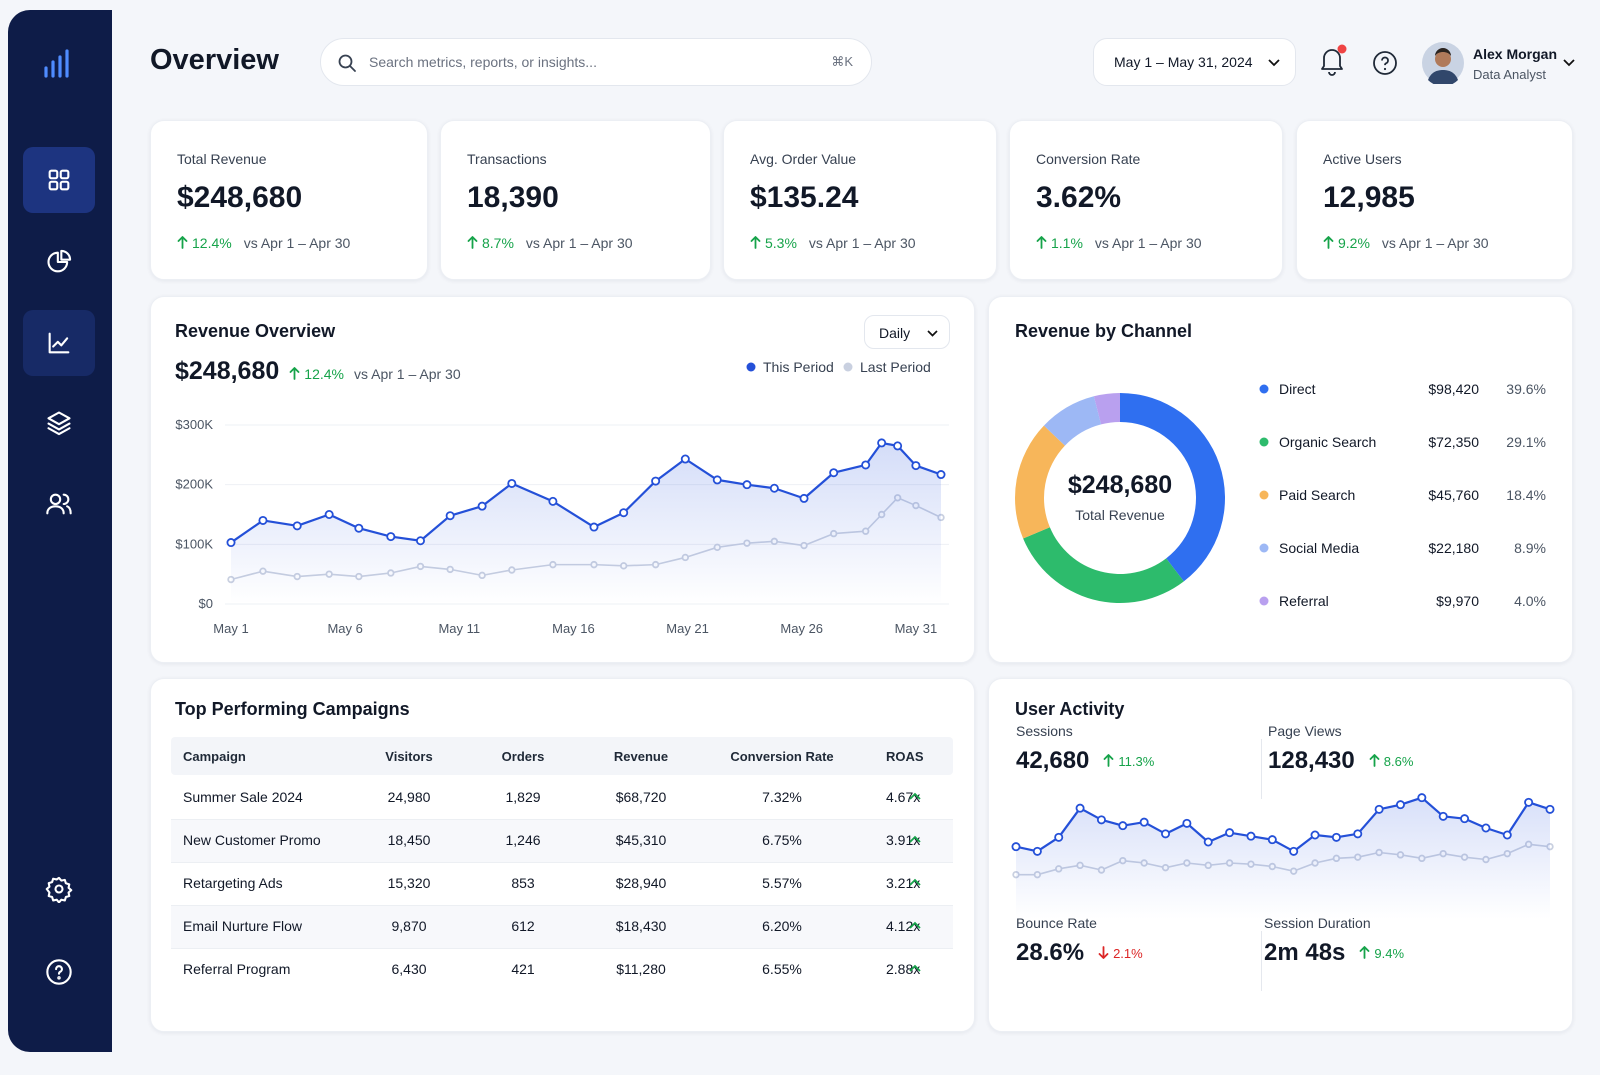 This screenshot has height=1075, width=1600. Describe the element at coordinates (1119, 243) in the screenshot. I see `kpi-change-row: 1.1% vs Apr 1 – Apr 30` at that location.